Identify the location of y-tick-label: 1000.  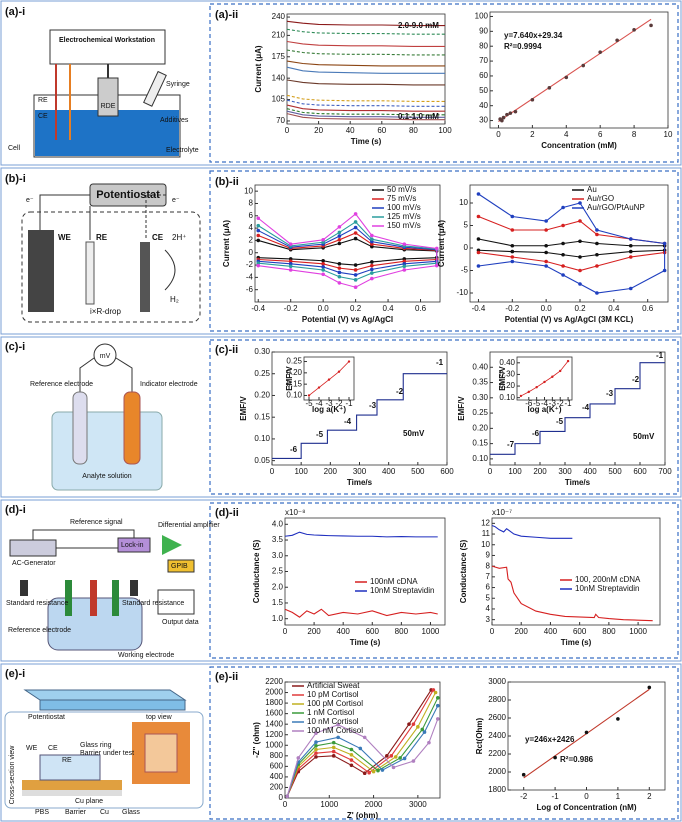
(274, 744).